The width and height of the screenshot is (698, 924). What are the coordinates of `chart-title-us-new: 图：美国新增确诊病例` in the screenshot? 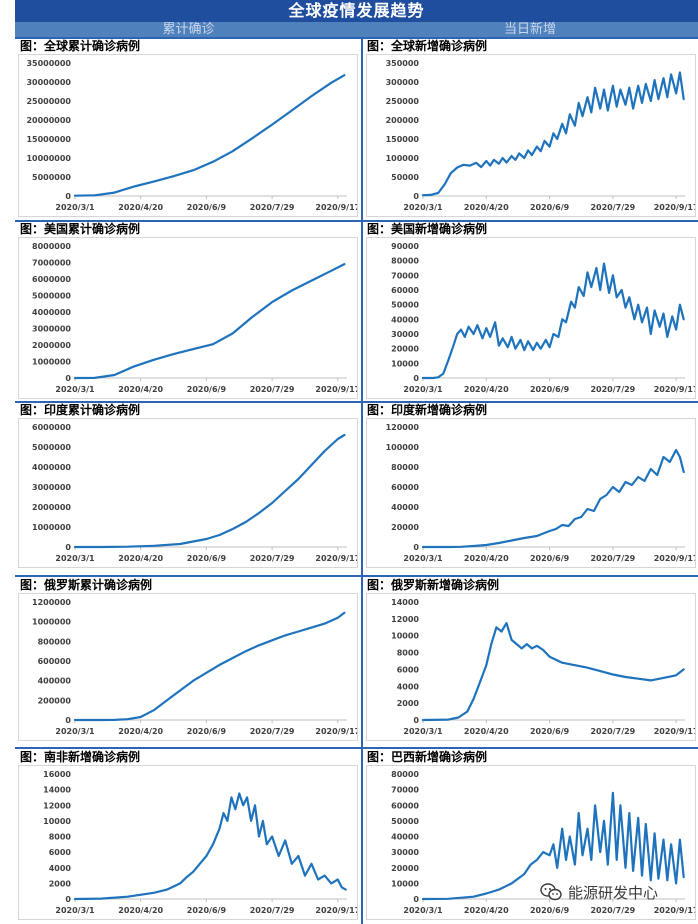 It's located at (427, 229).